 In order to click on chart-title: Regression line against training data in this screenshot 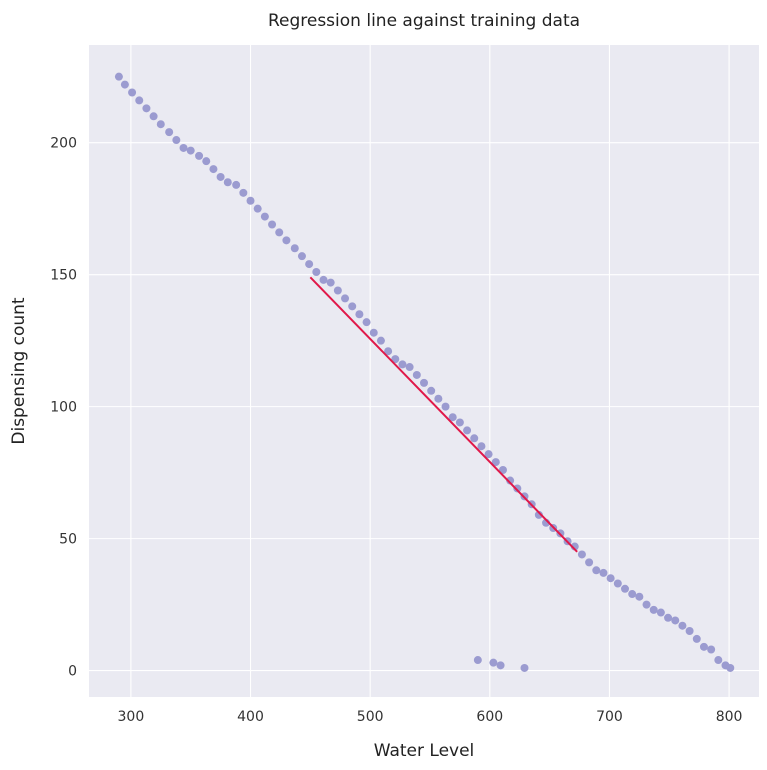, I will do `click(424, 21)`.